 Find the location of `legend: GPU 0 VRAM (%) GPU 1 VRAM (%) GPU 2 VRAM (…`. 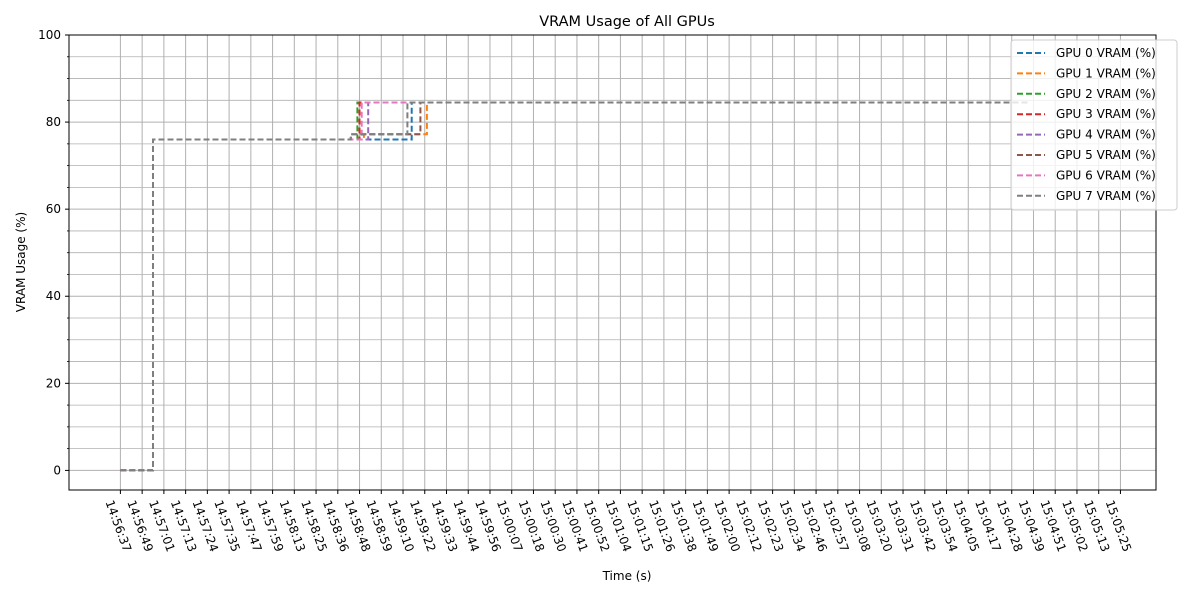

legend: GPU 0 VRAM (%) GPU 1 VRAM (%) GPU 2 VRAM (… is located at coordinates (1094, 125).